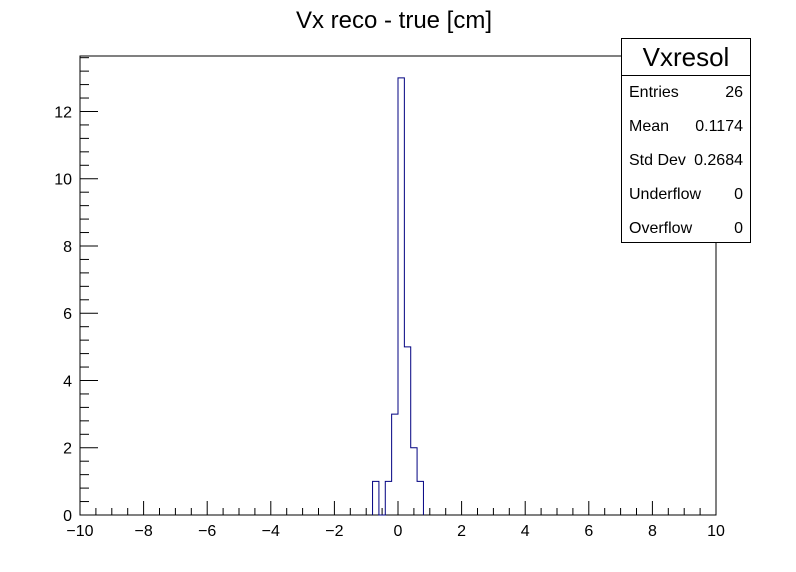 Image resolution: width=796 pixels, height=572 pixels. Describe the element at coordinates (649, 126) in the screenshot. I see `stats-label: Mean` at that location.